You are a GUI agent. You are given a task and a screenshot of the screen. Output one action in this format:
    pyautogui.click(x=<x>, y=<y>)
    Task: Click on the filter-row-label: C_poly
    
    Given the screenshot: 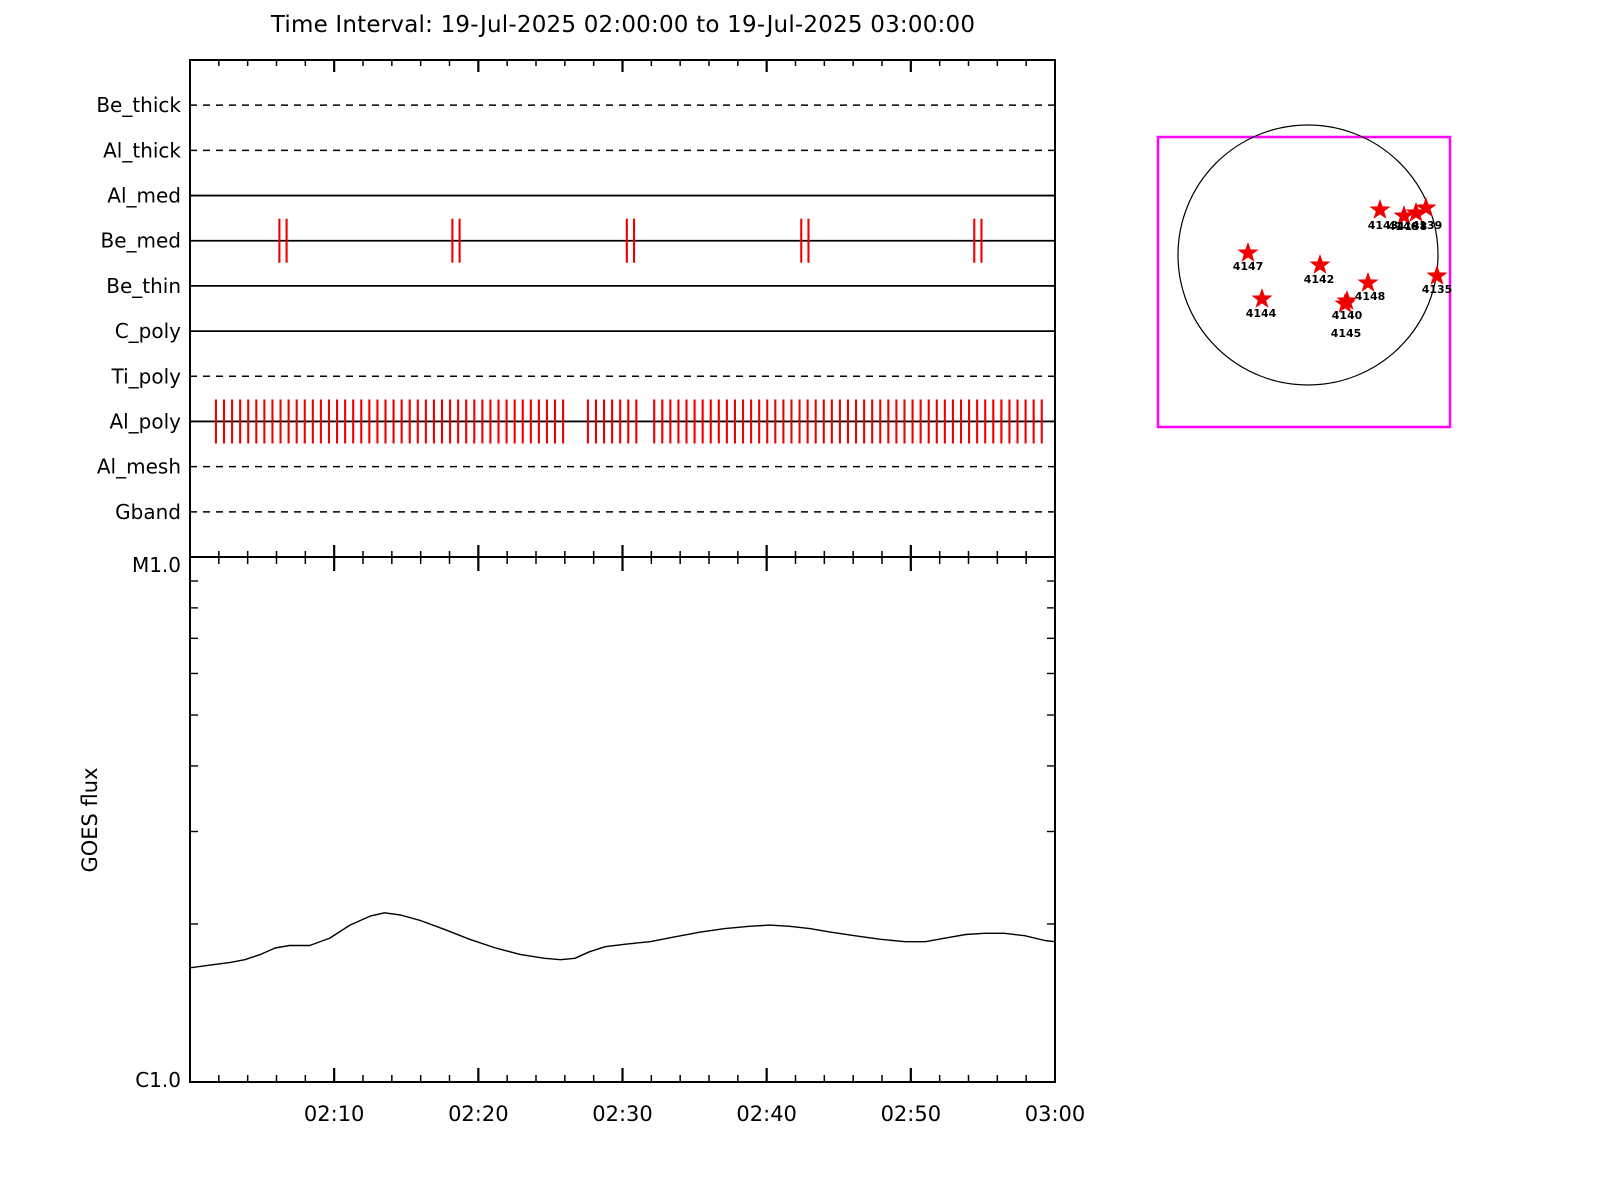 What is the action you would take?
    pyautogui.click(x=148, y=331)
    